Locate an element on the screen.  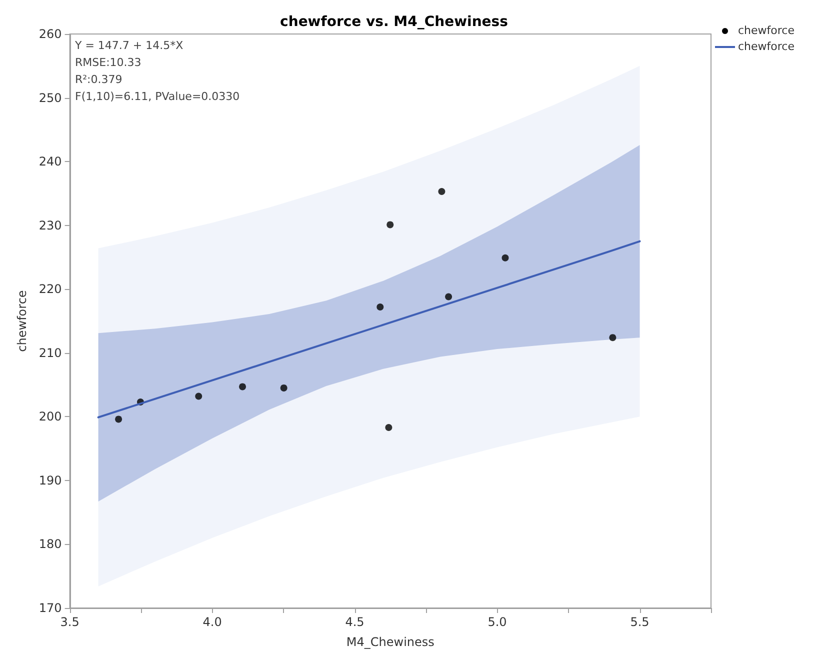
y-tick-label: 210 is located at coordinates (50, 353).